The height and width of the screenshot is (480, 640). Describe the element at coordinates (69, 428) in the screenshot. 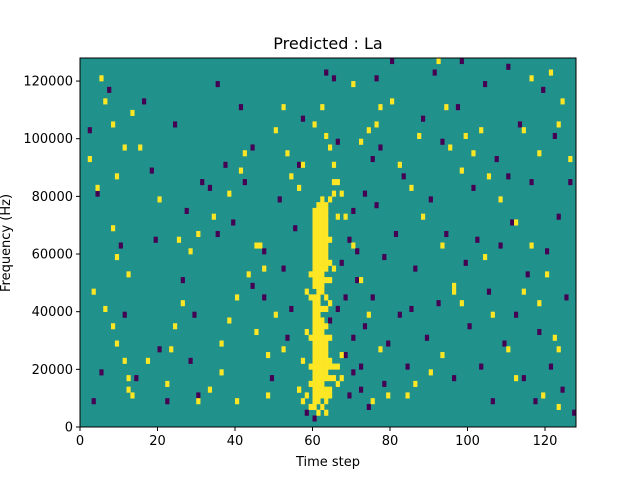

I see `y-tick-label: 0` at that location.